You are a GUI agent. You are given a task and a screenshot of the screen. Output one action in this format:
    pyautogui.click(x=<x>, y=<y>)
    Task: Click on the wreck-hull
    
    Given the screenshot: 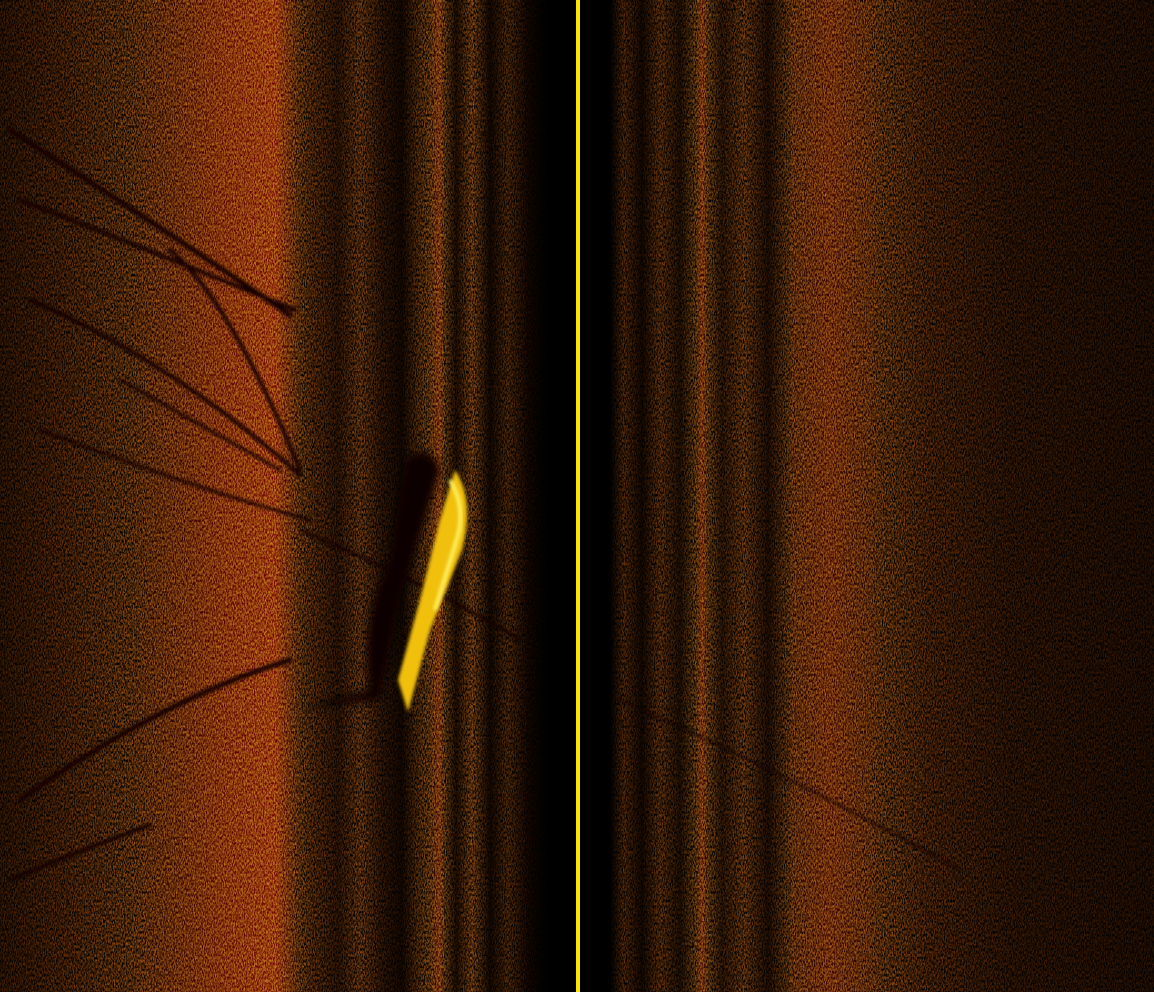 What is the action you would take?
    pyautogui.click(x=433, y=591)
    